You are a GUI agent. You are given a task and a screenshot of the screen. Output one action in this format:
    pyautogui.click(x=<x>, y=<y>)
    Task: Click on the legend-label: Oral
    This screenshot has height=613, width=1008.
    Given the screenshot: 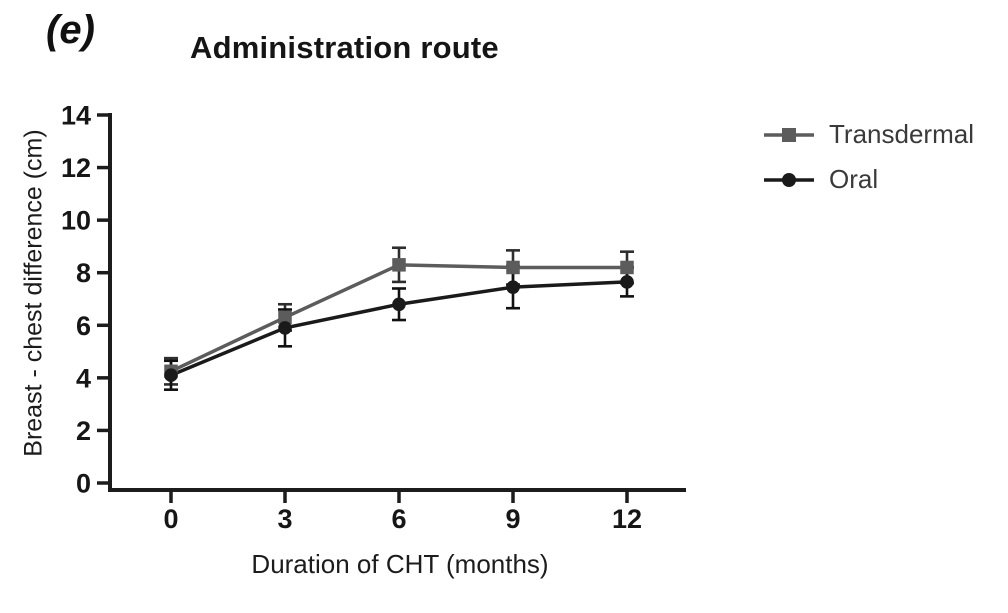 What is the action you would take?
    pyautogui.click(x=854, y=179)
    